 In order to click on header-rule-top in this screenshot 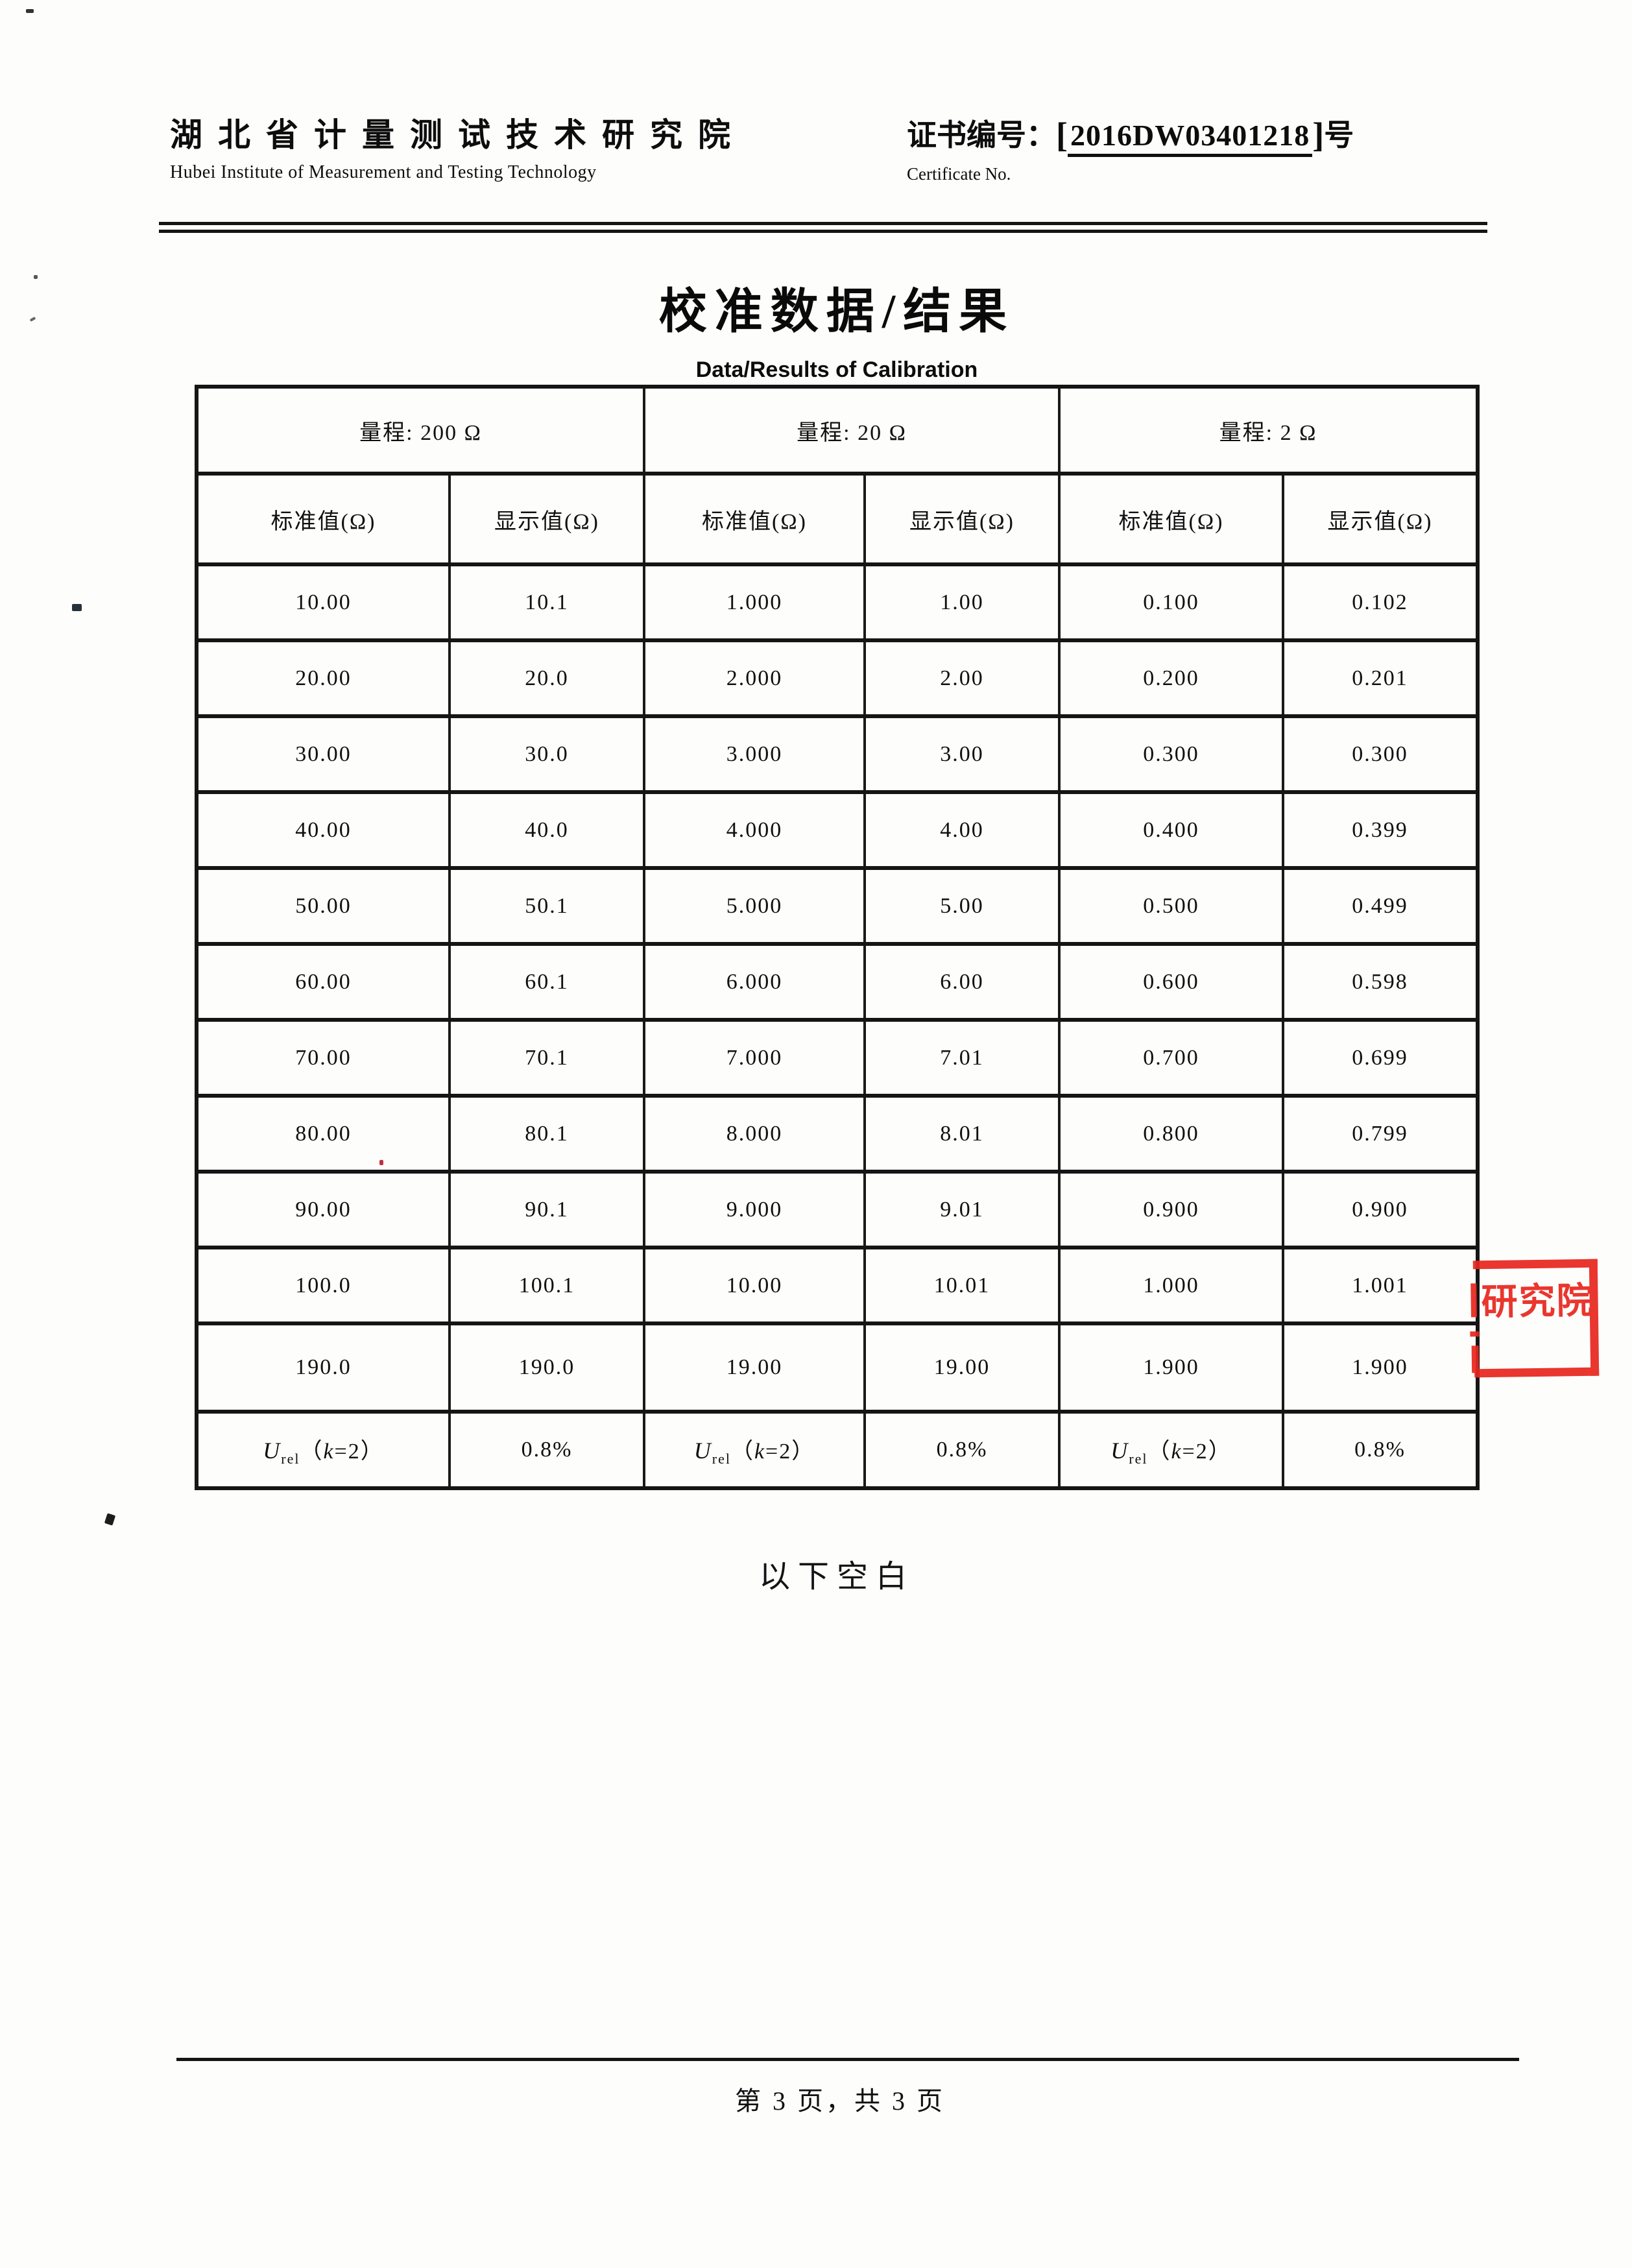, I will do `click(823, 223)`.